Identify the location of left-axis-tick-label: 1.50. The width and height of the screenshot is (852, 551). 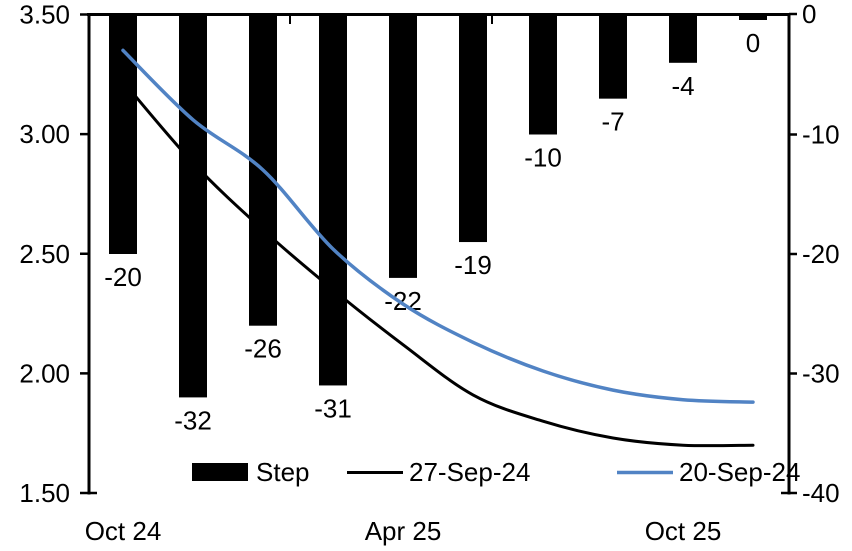
(44, 493).